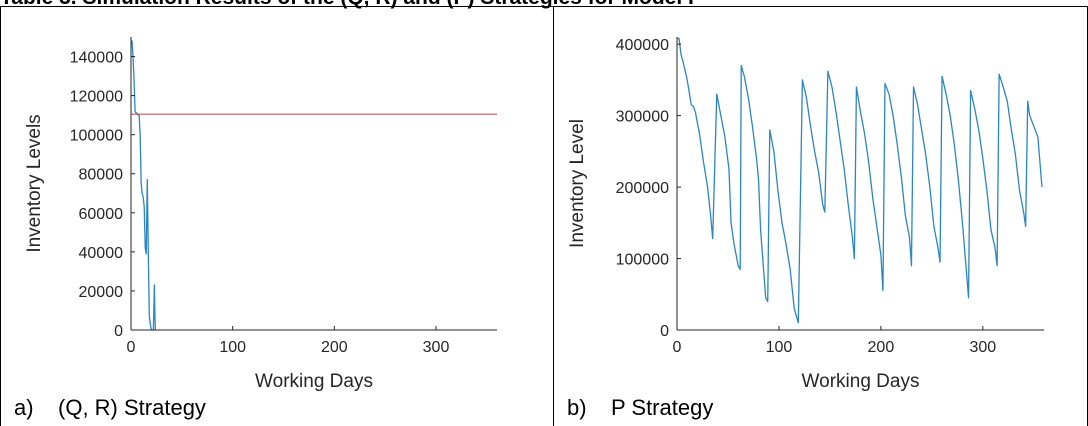 This screenshot has width=1088, height=426. What do you see at coordinates (544, 6) in the screenshot?
I see `frame-top-border` at bounding box center [544, 6].